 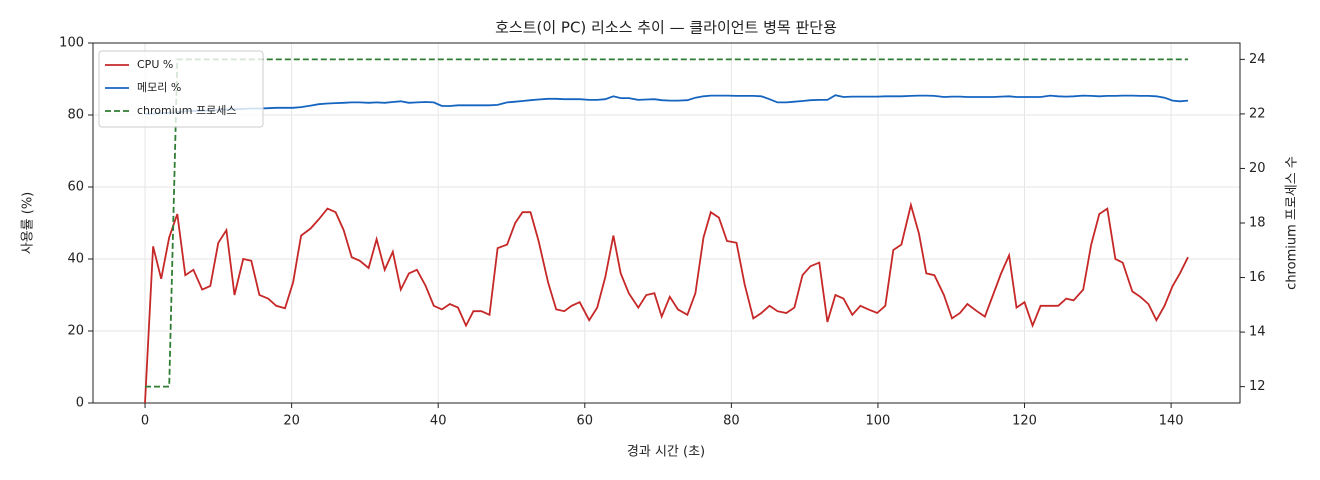 What do you see at coordinates (666, 104) in the screenshot?
I see `series-line` at bounding box center [666, 104].